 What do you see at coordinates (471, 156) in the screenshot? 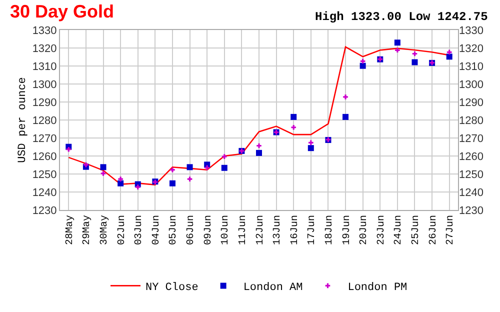
I see `y2-tick-label: 1260` at bounding box center [471, 156].